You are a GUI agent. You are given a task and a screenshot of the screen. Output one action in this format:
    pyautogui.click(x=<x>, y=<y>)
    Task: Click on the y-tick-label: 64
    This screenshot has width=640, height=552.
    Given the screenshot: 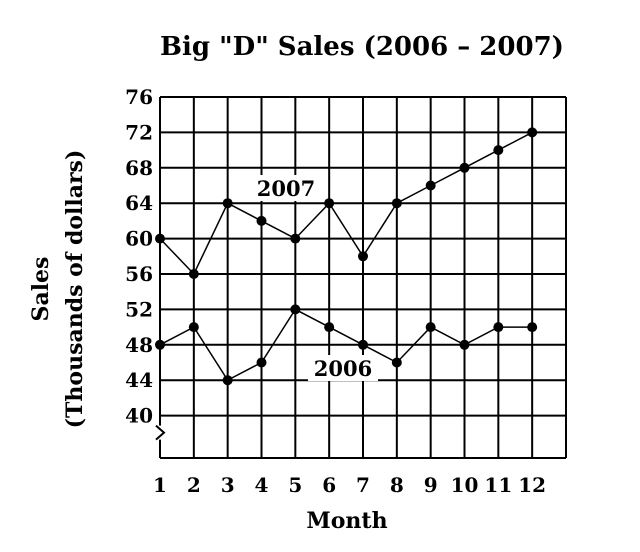 What is the action you would take?
    pyautogui.click(x=139, y=203)
    